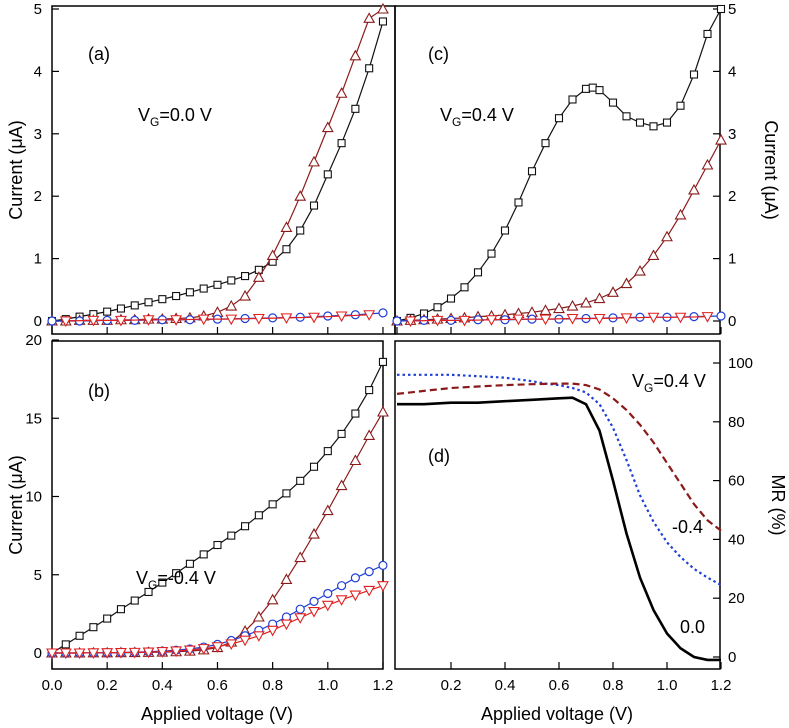  I want to click on panel-d-label: (d), so click(439, 456).